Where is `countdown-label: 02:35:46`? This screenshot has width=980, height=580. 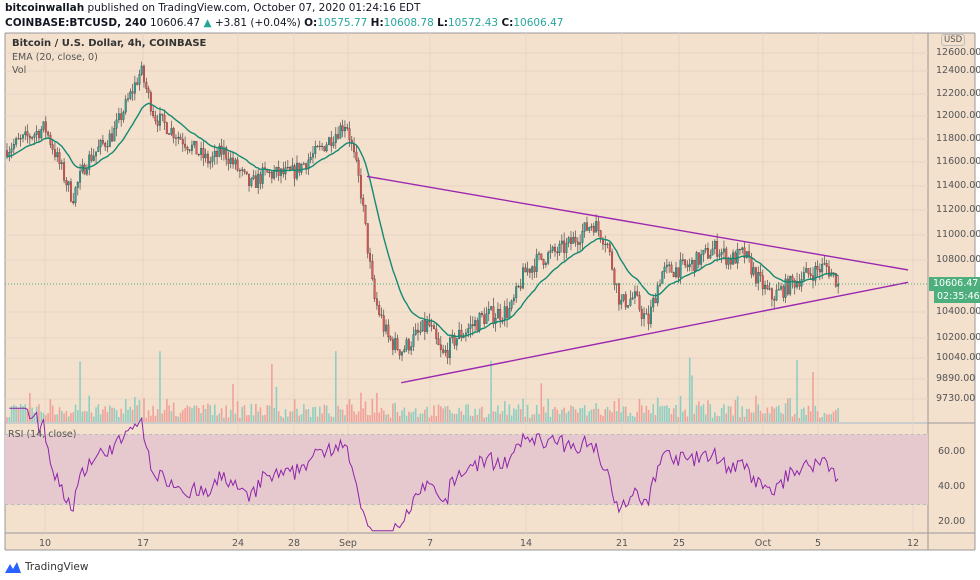 countdown-label: 02:35:46 is located at coordinates (957, 297).